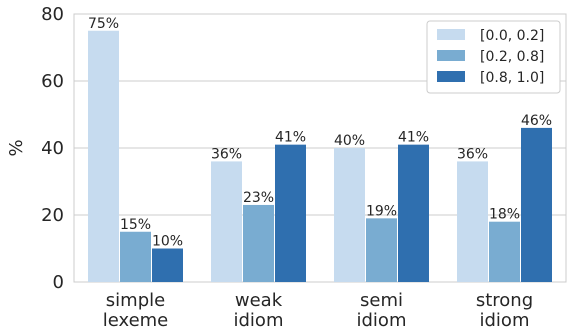 The width and height of the screenshot is (570, 336). I want to click on y-axis-ticks: 0 20 40 60 80, so click(52, 148).